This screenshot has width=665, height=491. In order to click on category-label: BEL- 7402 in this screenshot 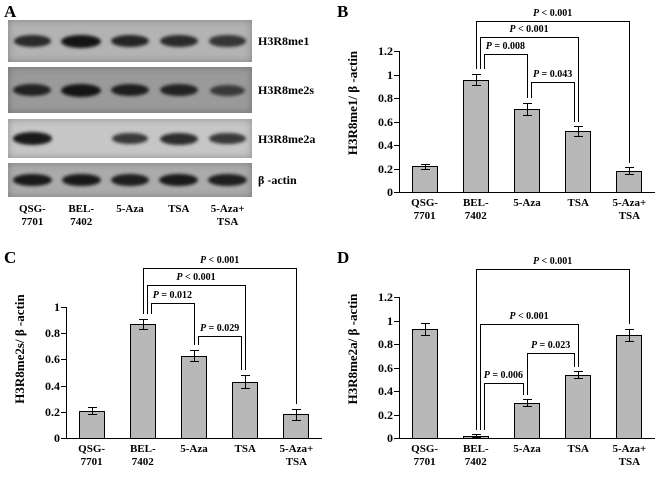, I will do `click(142, 455)`.